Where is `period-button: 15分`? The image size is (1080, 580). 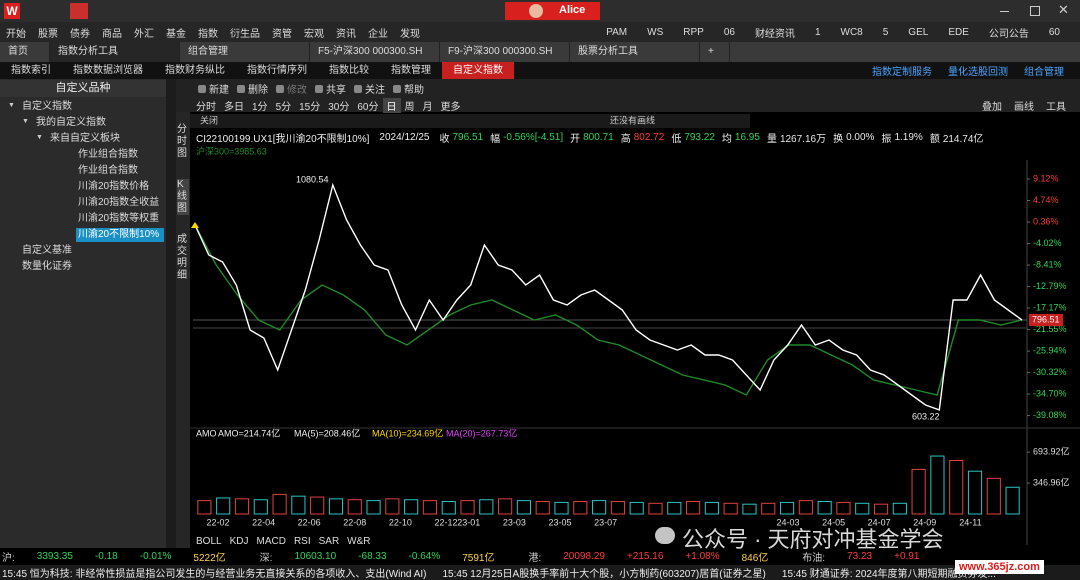
period-button: 15分 is located at coordinates (310, 107).